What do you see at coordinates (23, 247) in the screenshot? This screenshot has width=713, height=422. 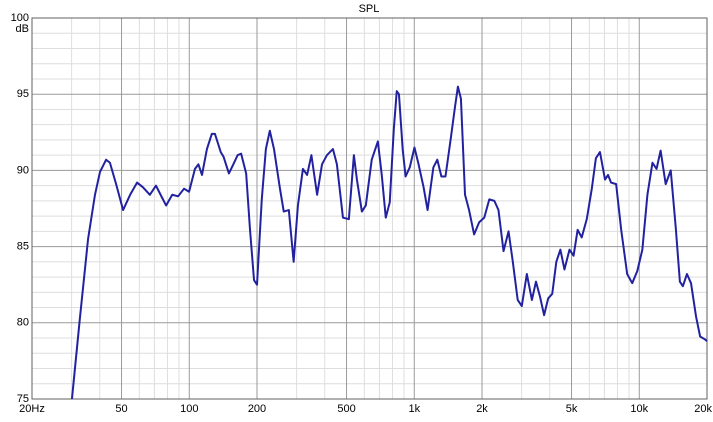 I see `y-tick-label: 85` at bounding box center [23, 247].